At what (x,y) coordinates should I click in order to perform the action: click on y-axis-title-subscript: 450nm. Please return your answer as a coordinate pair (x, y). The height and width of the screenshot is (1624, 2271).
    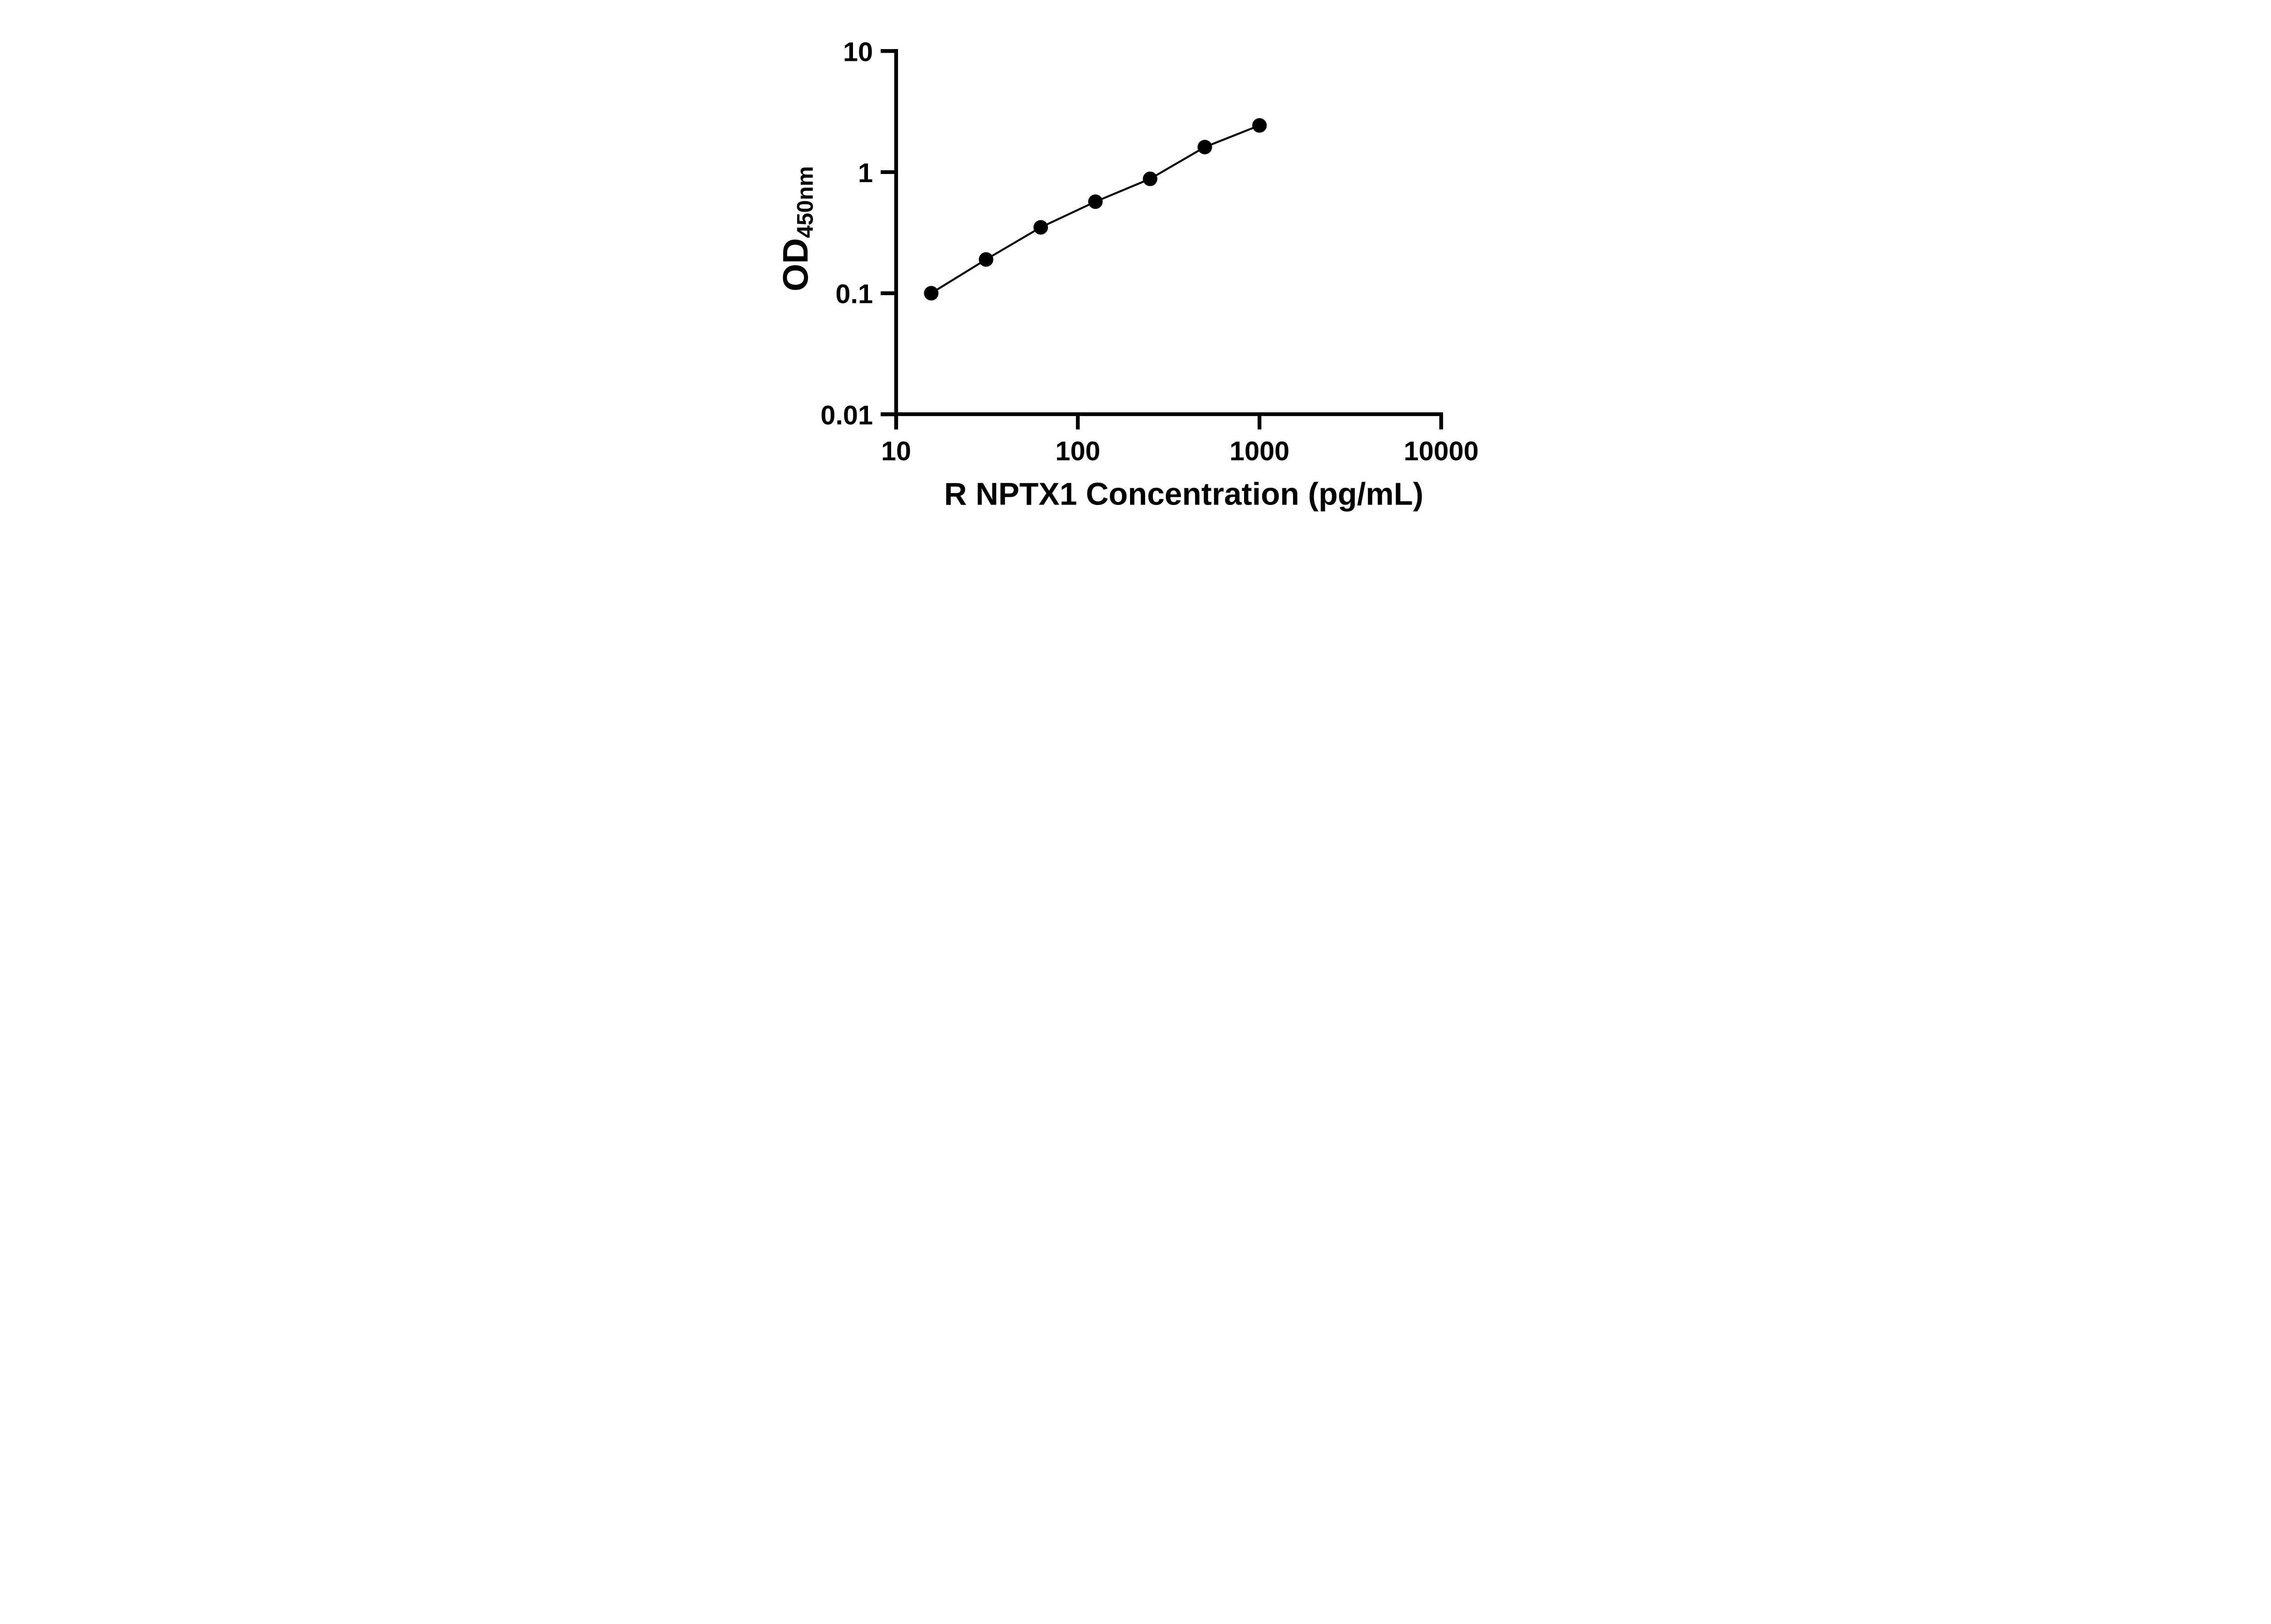
    Looking at the image, I should click on (805, 202).